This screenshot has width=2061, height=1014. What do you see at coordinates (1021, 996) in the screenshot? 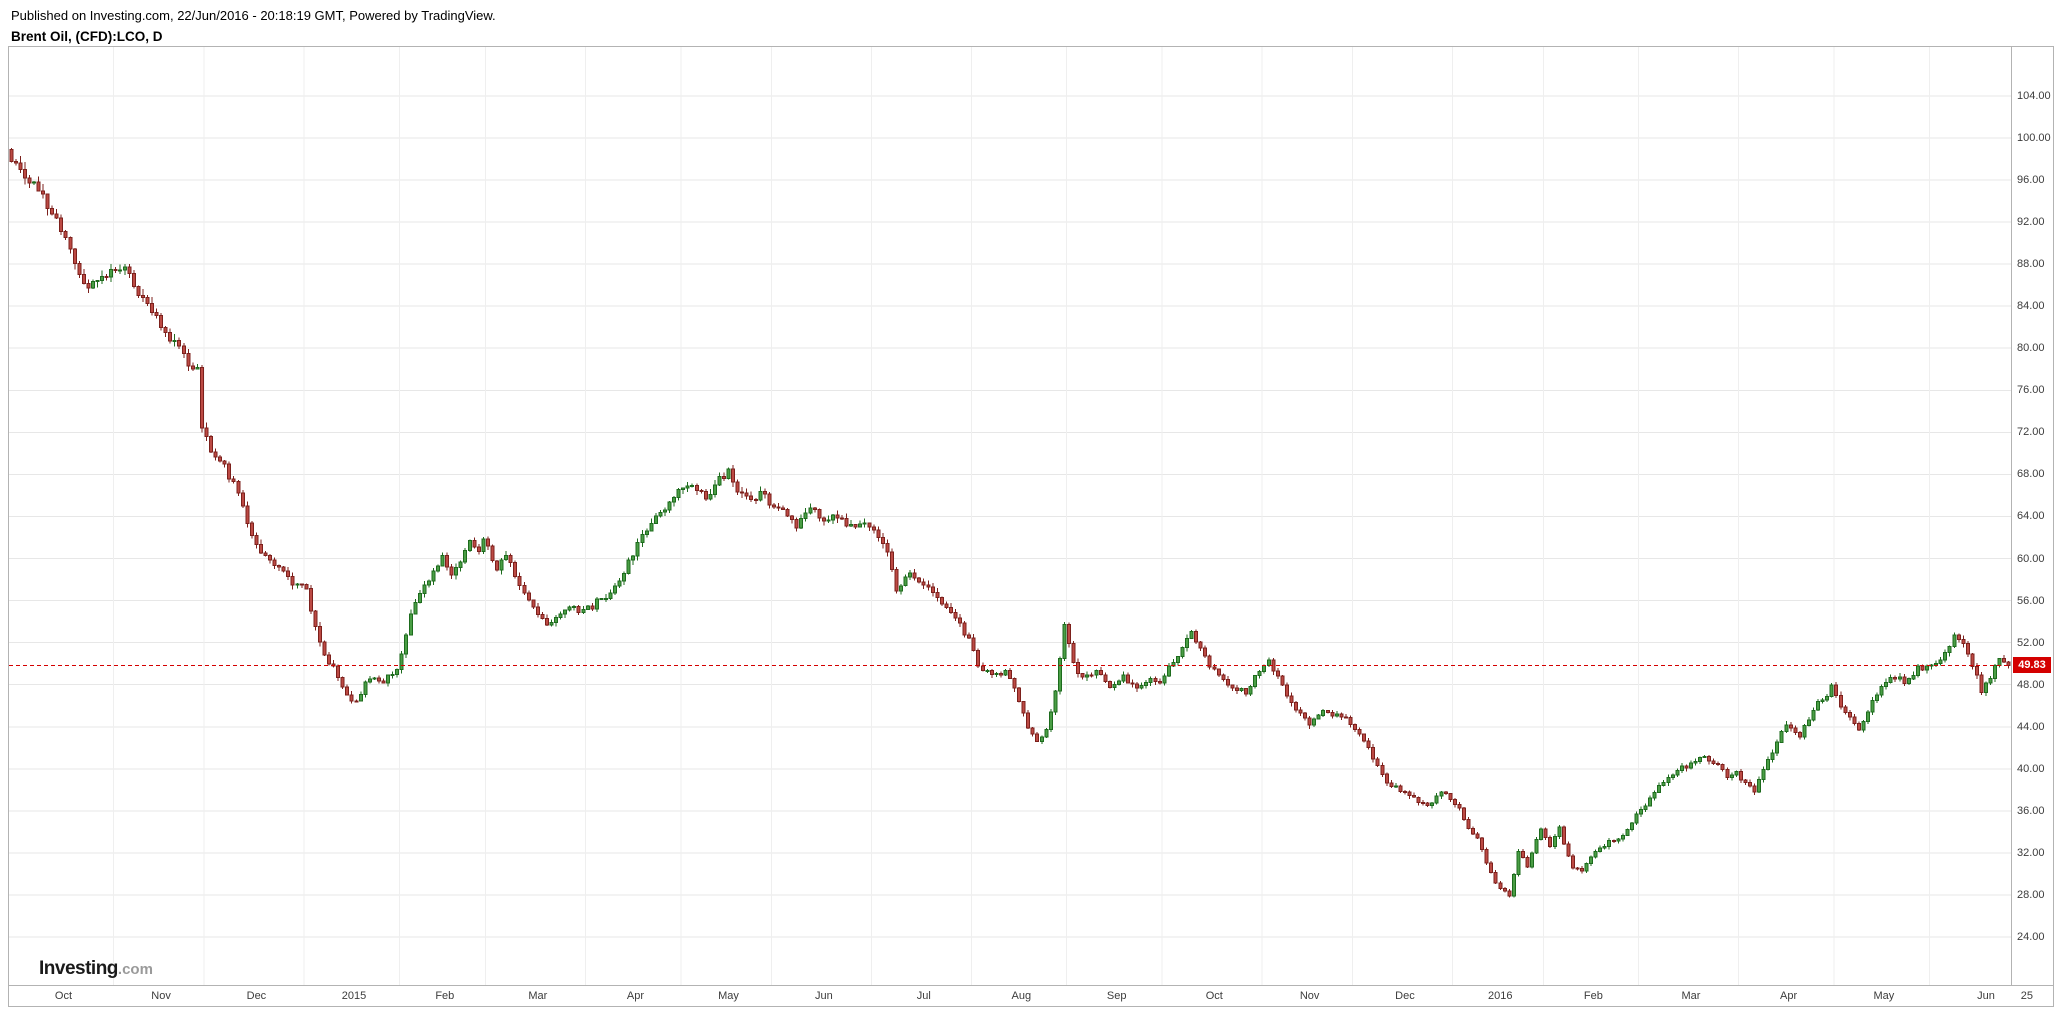
I see `time-tick-label: Aug` at bounding box center [1021, 996].